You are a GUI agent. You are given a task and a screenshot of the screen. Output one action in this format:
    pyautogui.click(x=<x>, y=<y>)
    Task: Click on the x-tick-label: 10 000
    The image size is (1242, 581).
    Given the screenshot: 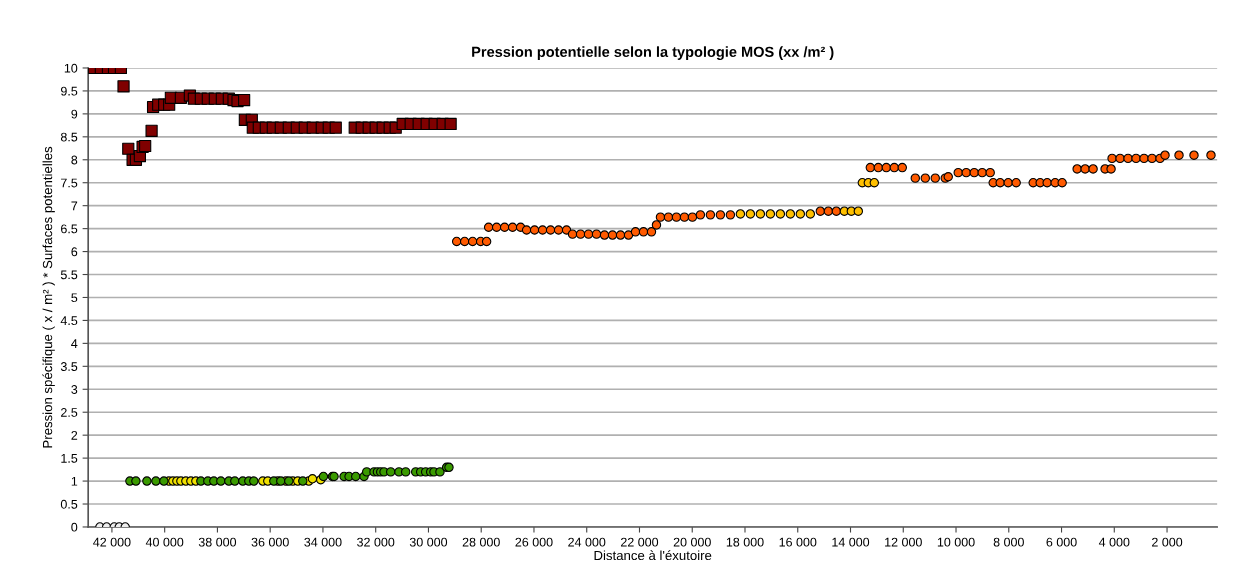 What is the action you would take?
    pyautogui.click(x=956, y=542)
    